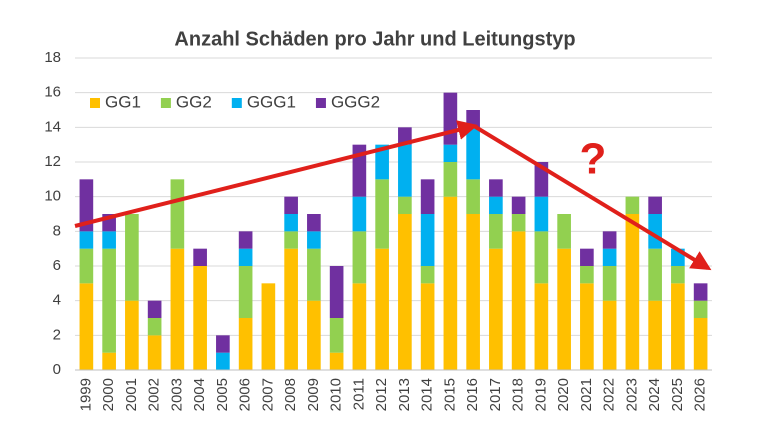  What do you see at coordinates (271, 101) in the screenshot?
I see `legend-label: GGG1` at bounding box center [271, 101].